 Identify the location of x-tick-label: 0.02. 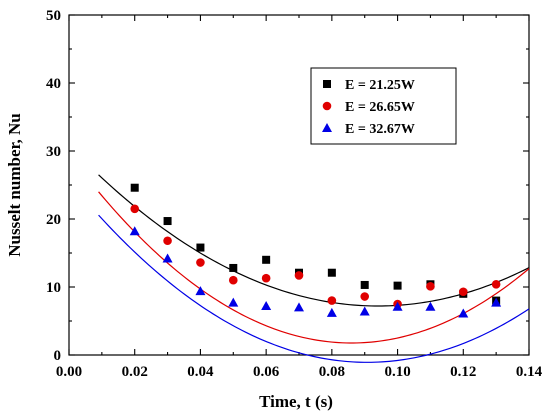
(135, 372).